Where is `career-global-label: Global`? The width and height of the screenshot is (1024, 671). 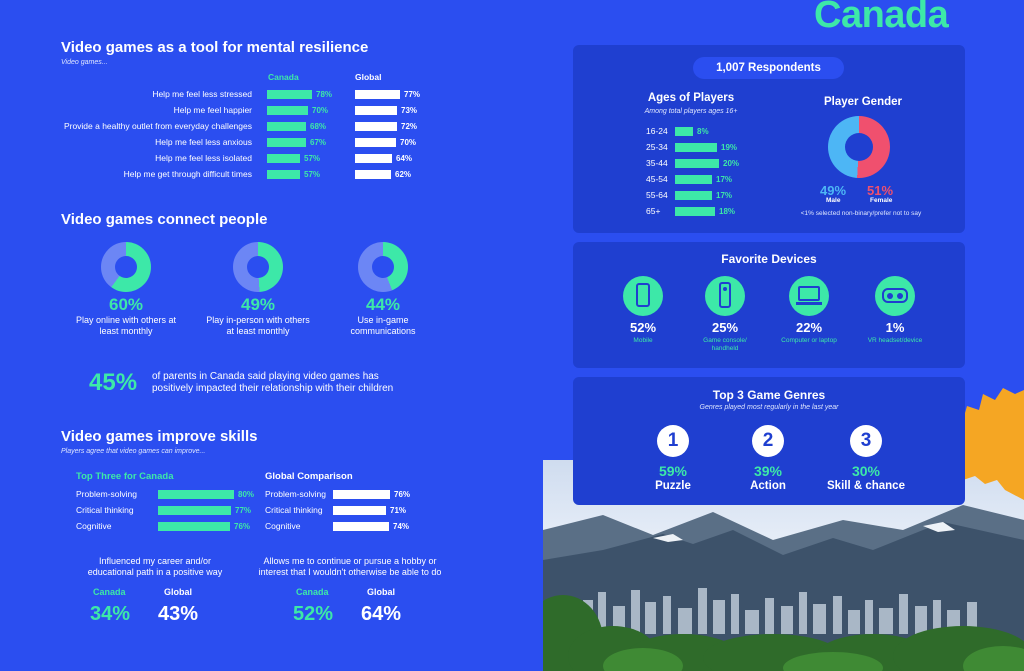
career-global-label: Global is located at coordinates (178, 592).